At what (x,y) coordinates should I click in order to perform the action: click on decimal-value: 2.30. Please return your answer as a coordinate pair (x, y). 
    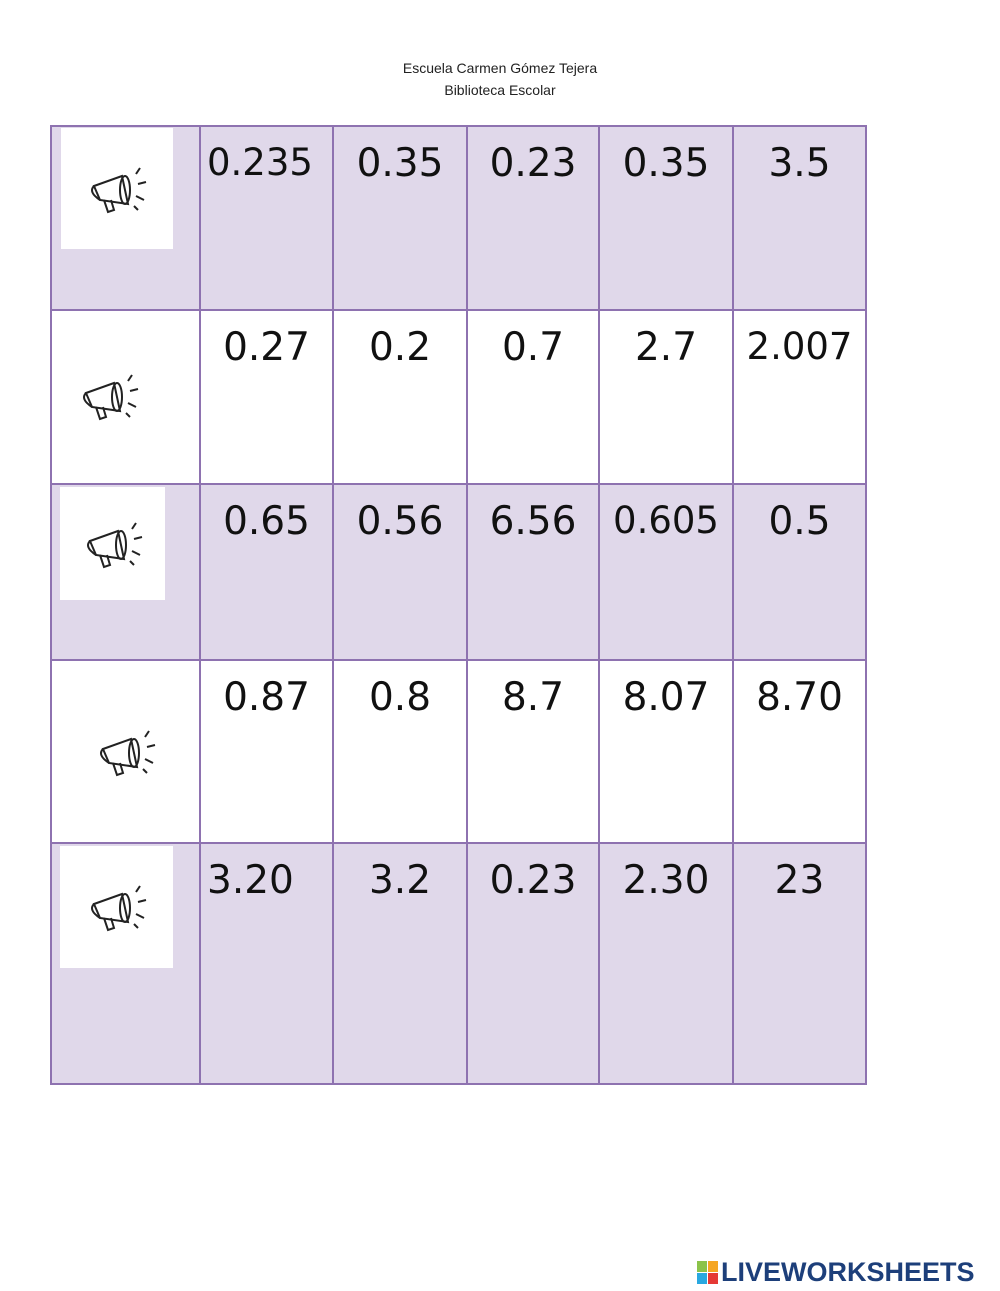
    Looking at the image, I should click on (666, 880).